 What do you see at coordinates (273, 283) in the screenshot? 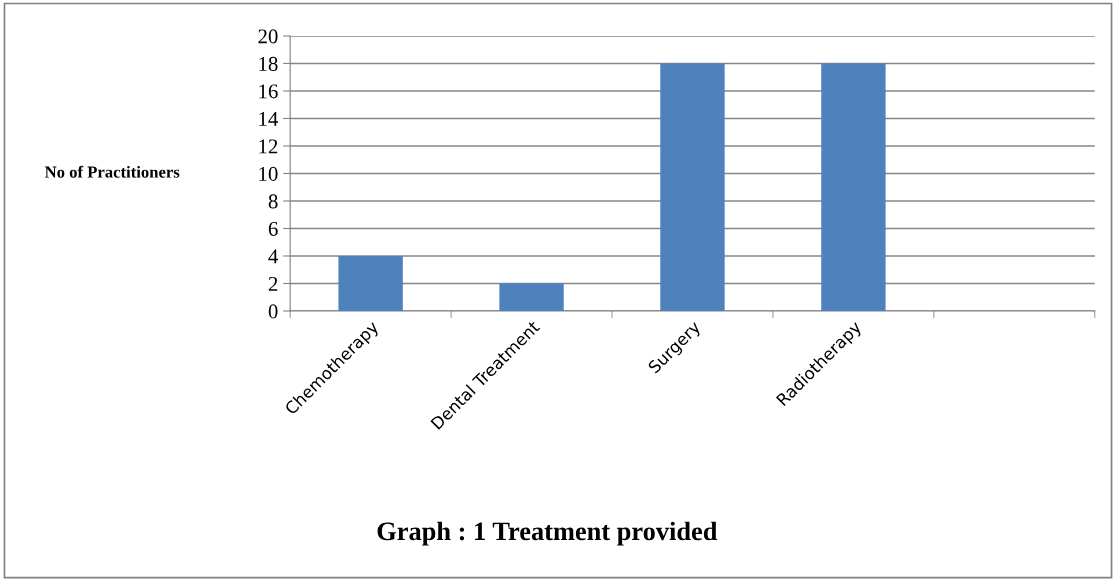
I see `y-tick-label: 2` at bounding box center [273, 283].